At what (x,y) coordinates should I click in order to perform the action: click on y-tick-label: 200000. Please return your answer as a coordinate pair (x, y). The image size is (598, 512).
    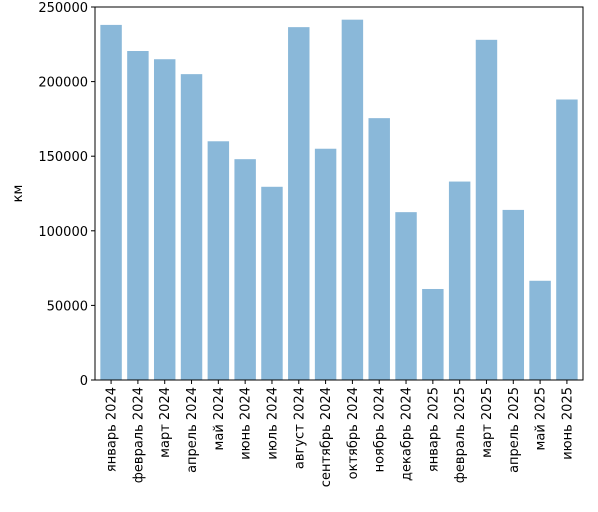
    Looking at the image, I should click on (63, 83).